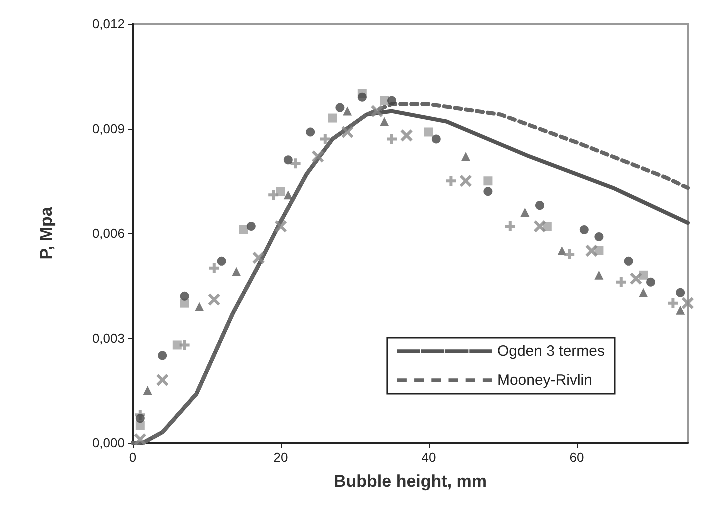  I want to click on y-axis-title: P, Mpa, so click(46, 233).